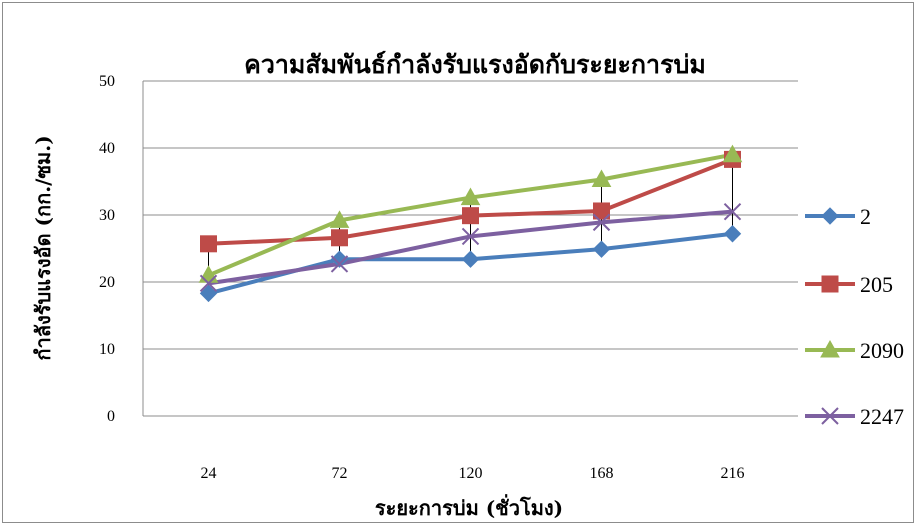 The height and width of the screenshot is (527, 918). What do you see at coordinates (107, 282) in the screenshot?
I see `y-tick-label: 20` at bounding box center [107, 282].